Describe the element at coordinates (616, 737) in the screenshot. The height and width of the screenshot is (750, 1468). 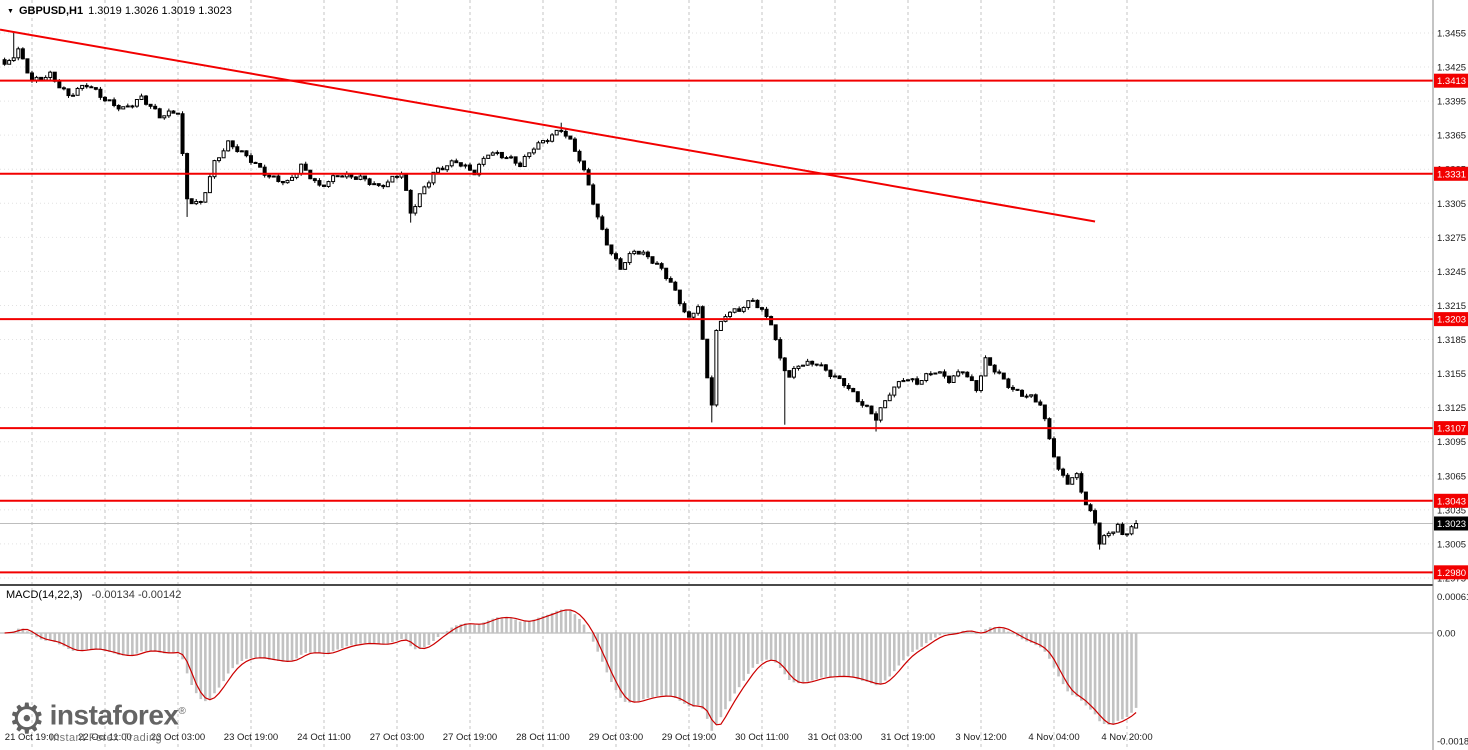
I see `time-label: 29 Oct 03:00` at that location.